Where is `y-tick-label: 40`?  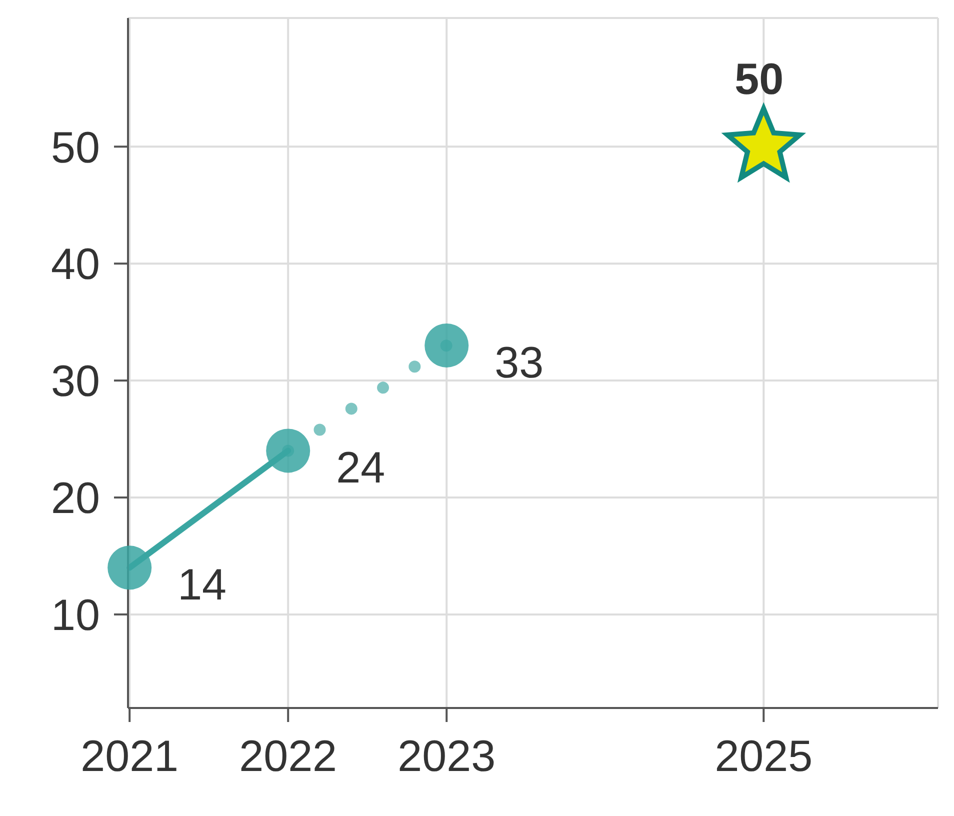 y-tick-label: 40 is located at coordinates (75, 265).